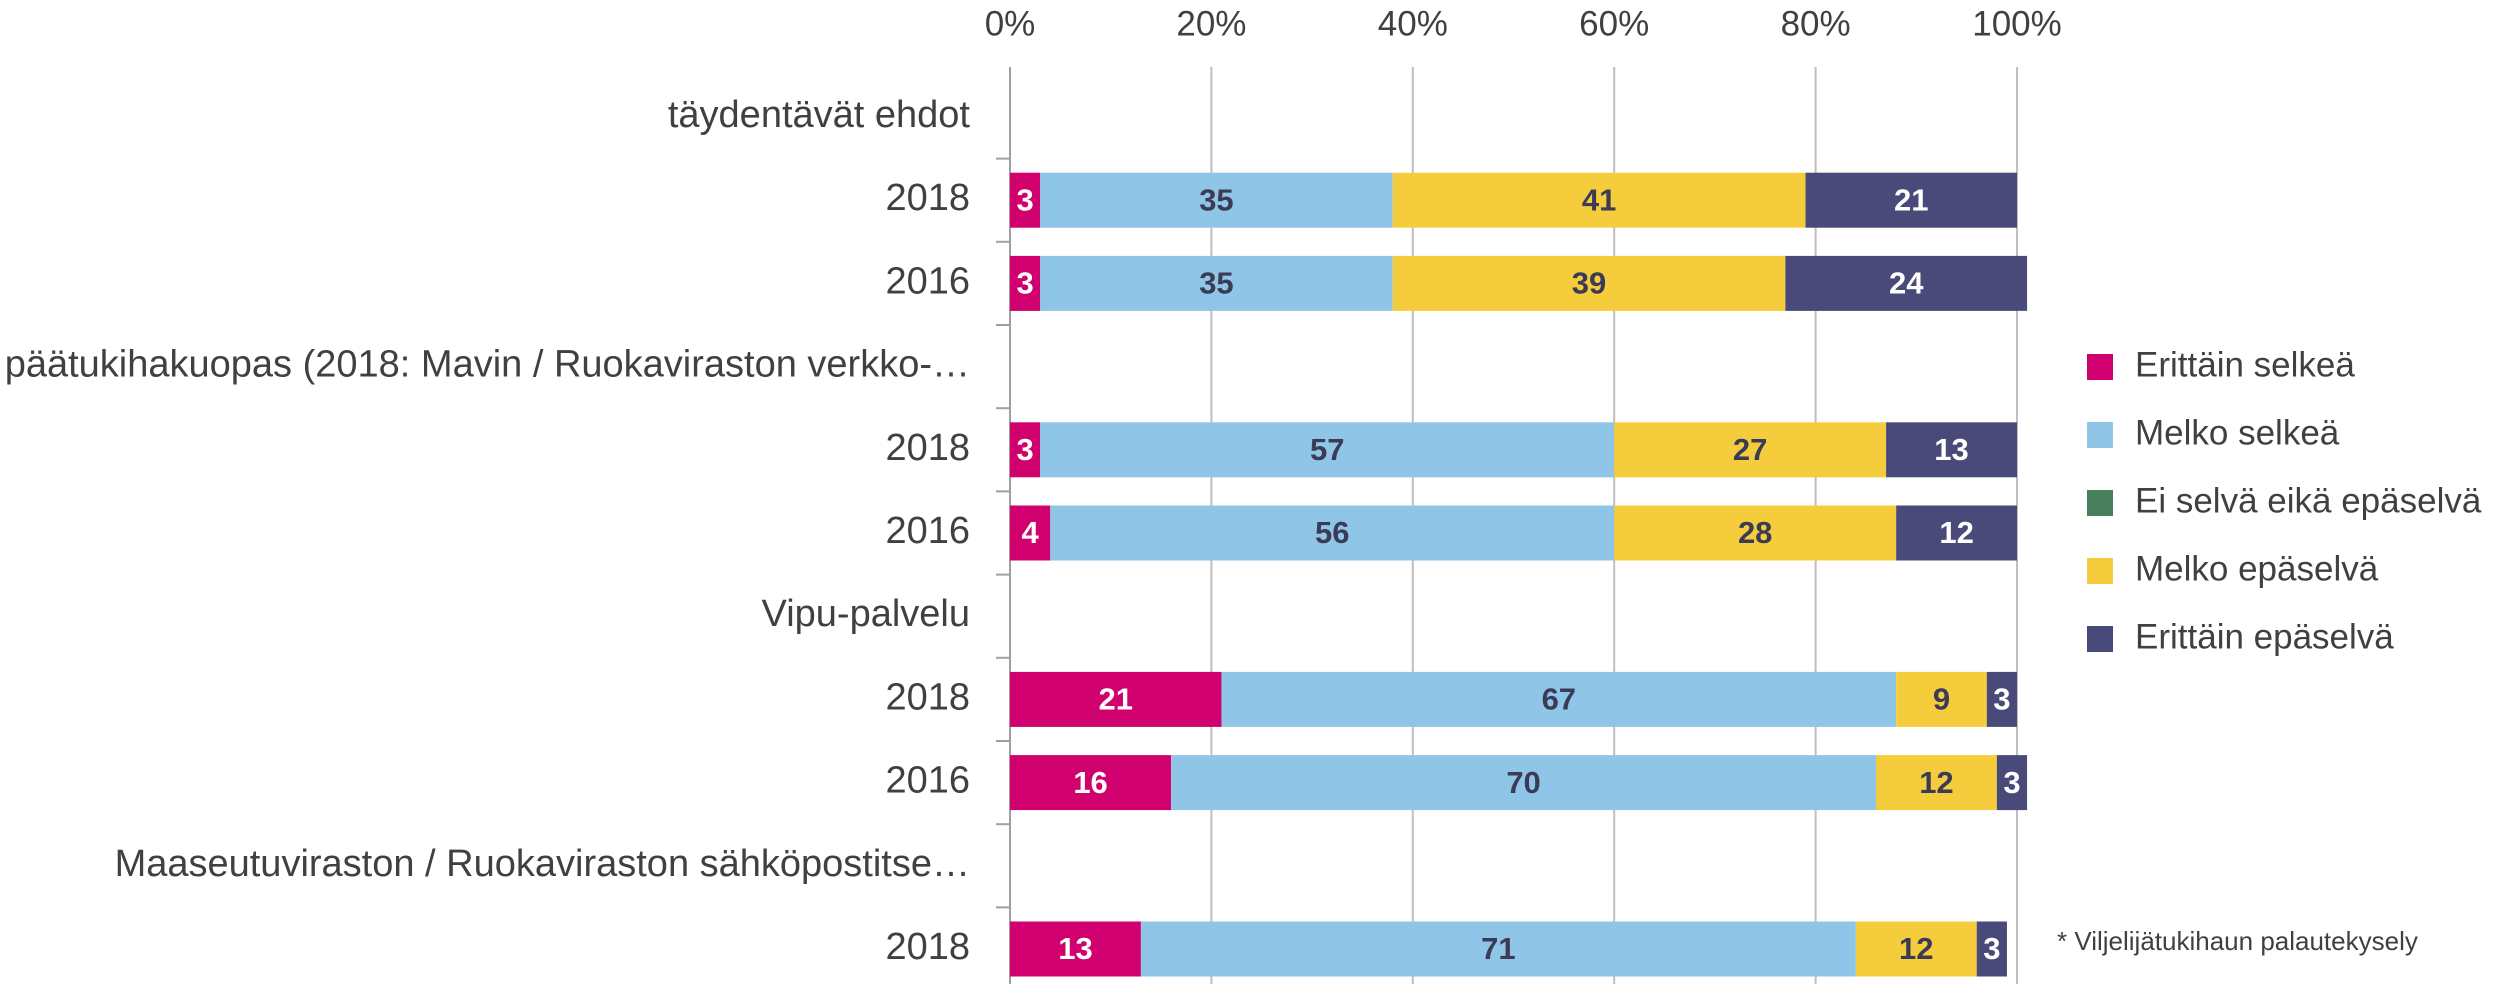  I want to click on data-label: 56, so click(1332, 532).